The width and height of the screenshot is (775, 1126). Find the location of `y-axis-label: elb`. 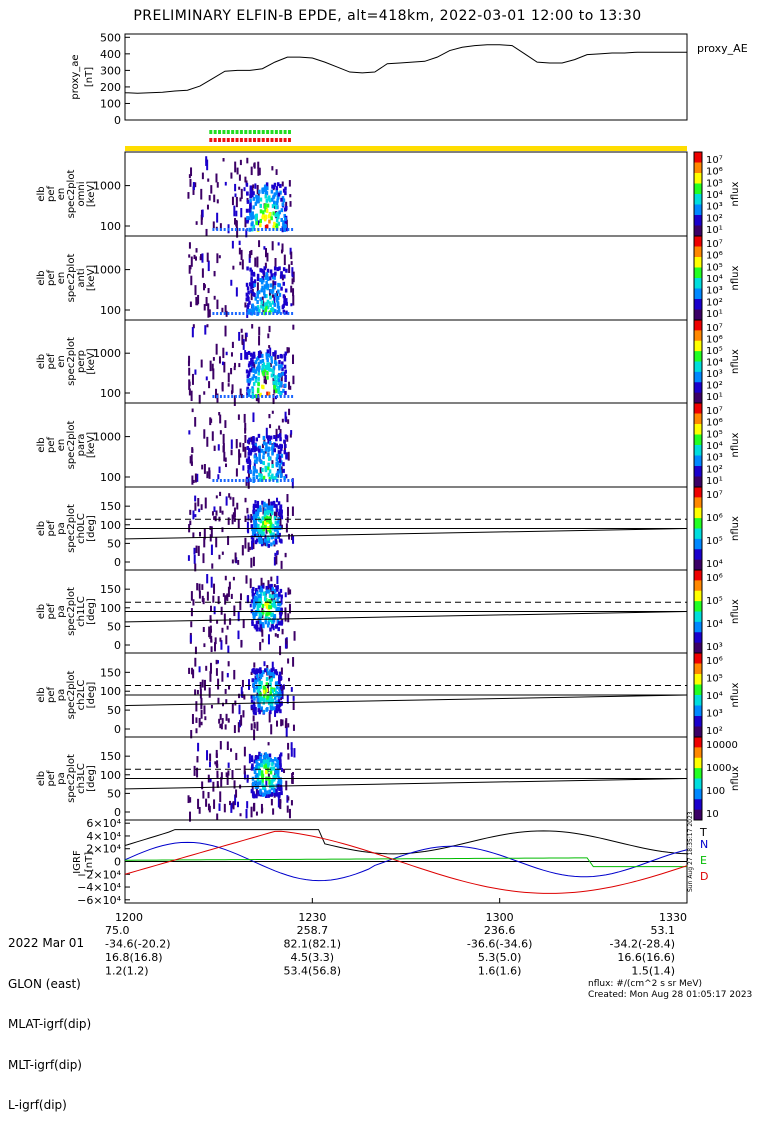

y-axis-label: elb is located at coordinates (41, 277).